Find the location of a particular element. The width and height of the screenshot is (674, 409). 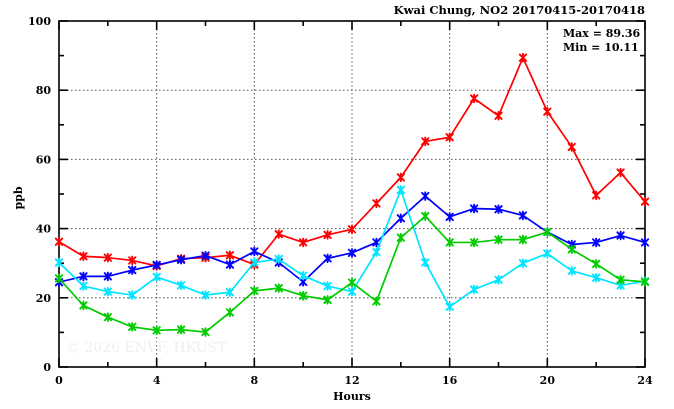

x-tick-label: 16 is located at coordinates (450, 380).